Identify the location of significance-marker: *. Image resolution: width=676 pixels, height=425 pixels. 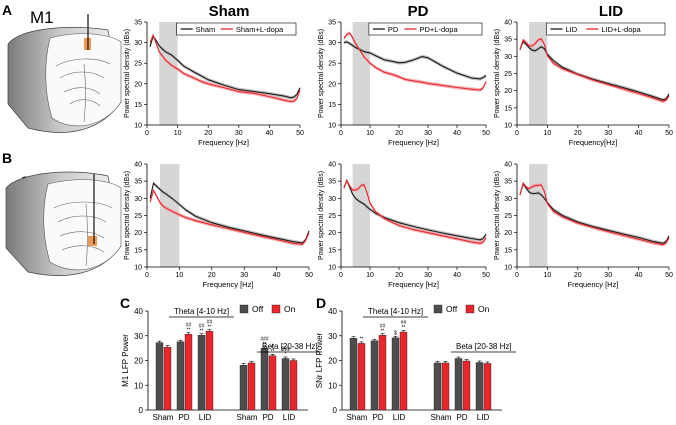
(286, 355).